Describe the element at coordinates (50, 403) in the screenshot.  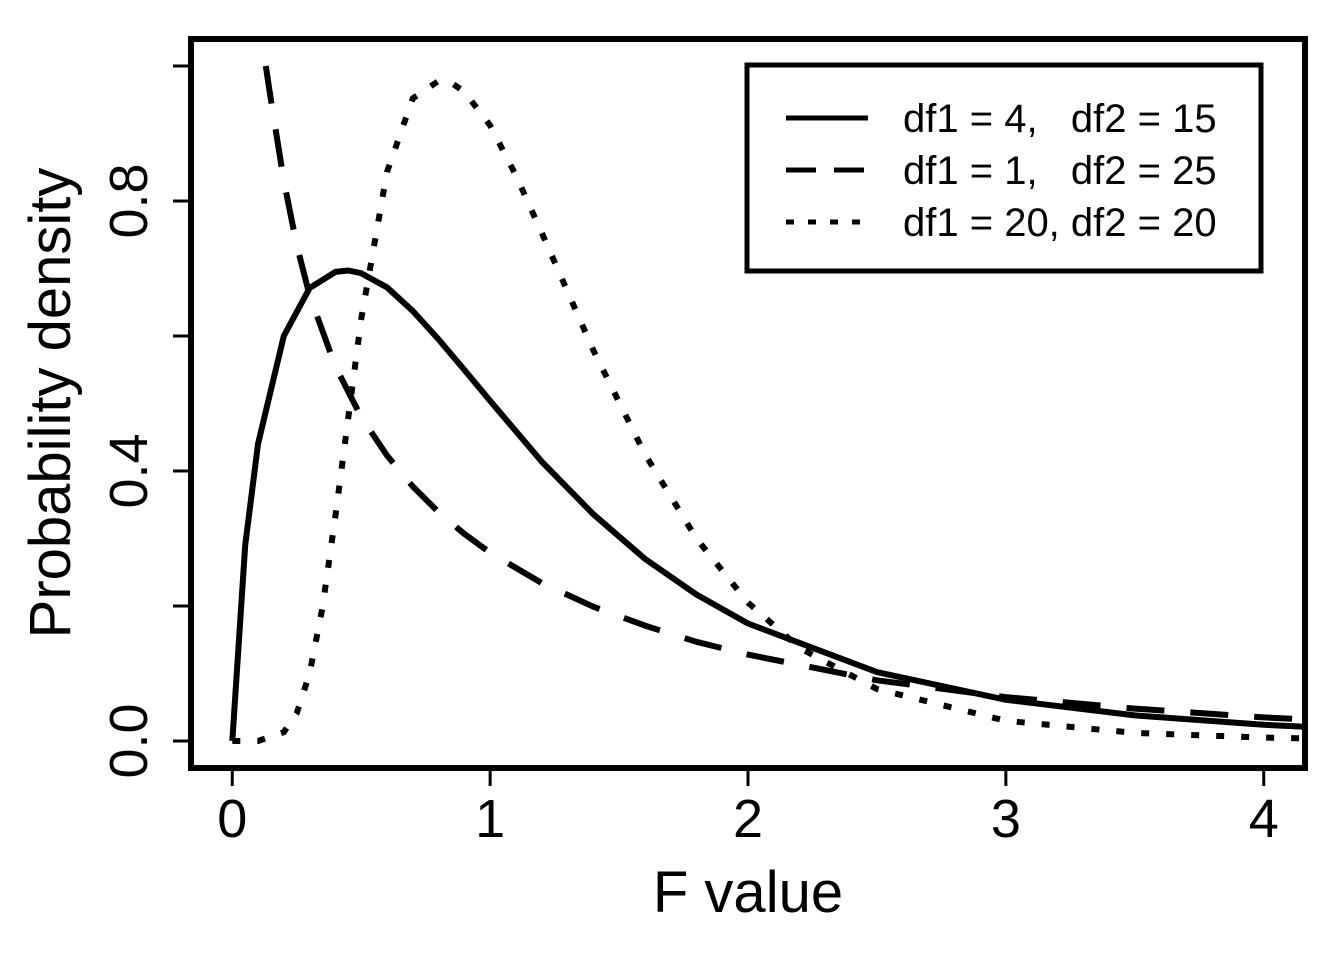
I see `y-axis-title: Probability density` at that location.